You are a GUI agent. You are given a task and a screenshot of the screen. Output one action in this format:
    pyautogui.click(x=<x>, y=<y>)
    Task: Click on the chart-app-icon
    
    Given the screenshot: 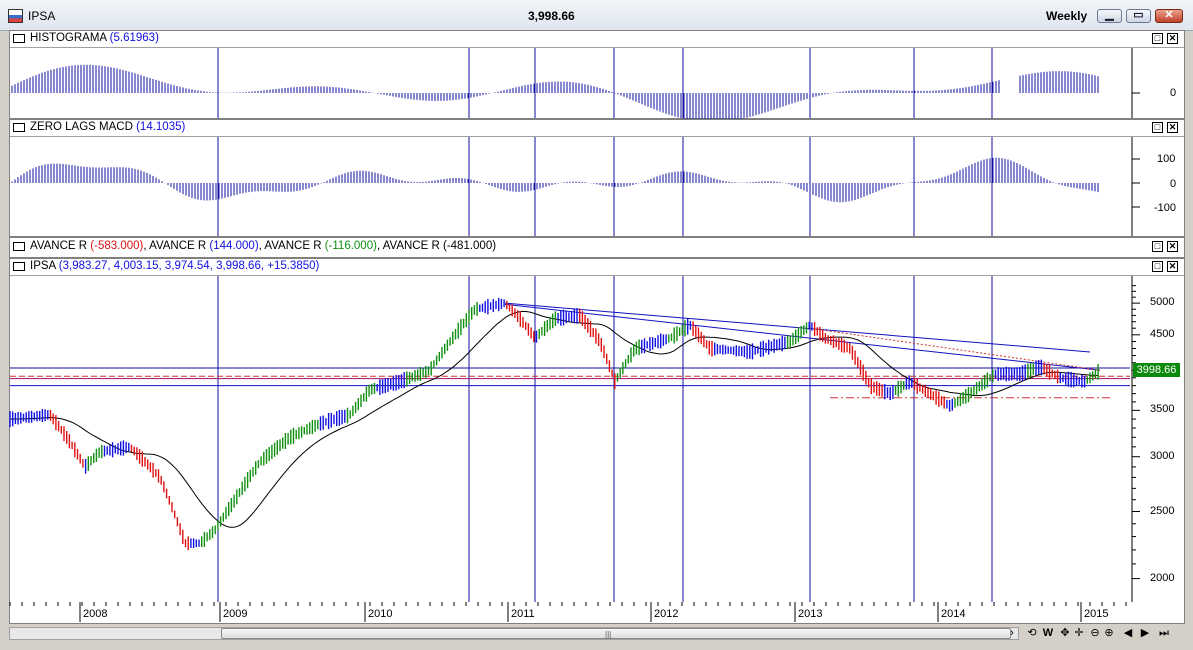 What is the action you would take?
    pyautogui.click(x=15, y=16)
    